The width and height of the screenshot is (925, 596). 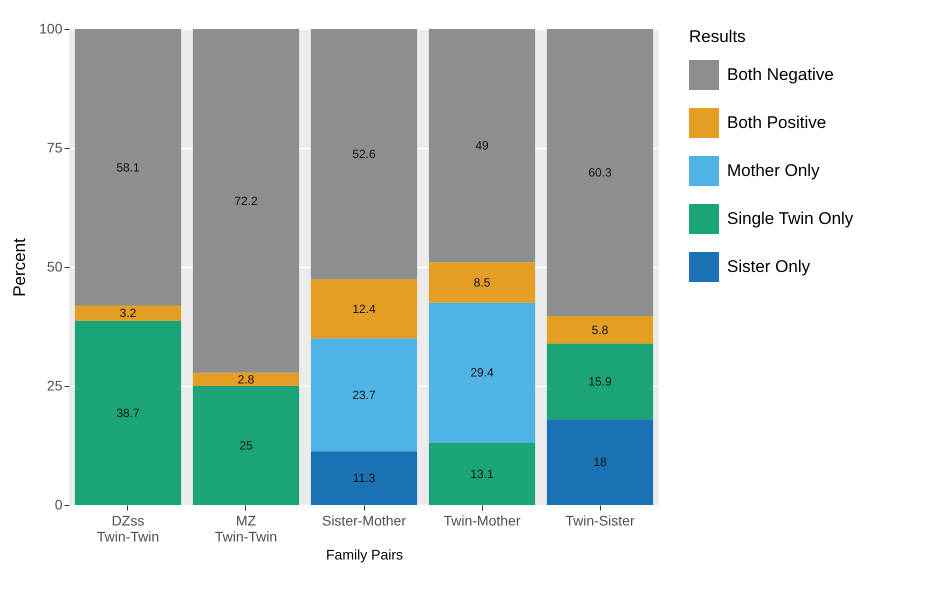 I want to click on y-tick-label: 25, so click(x=54, y=386).